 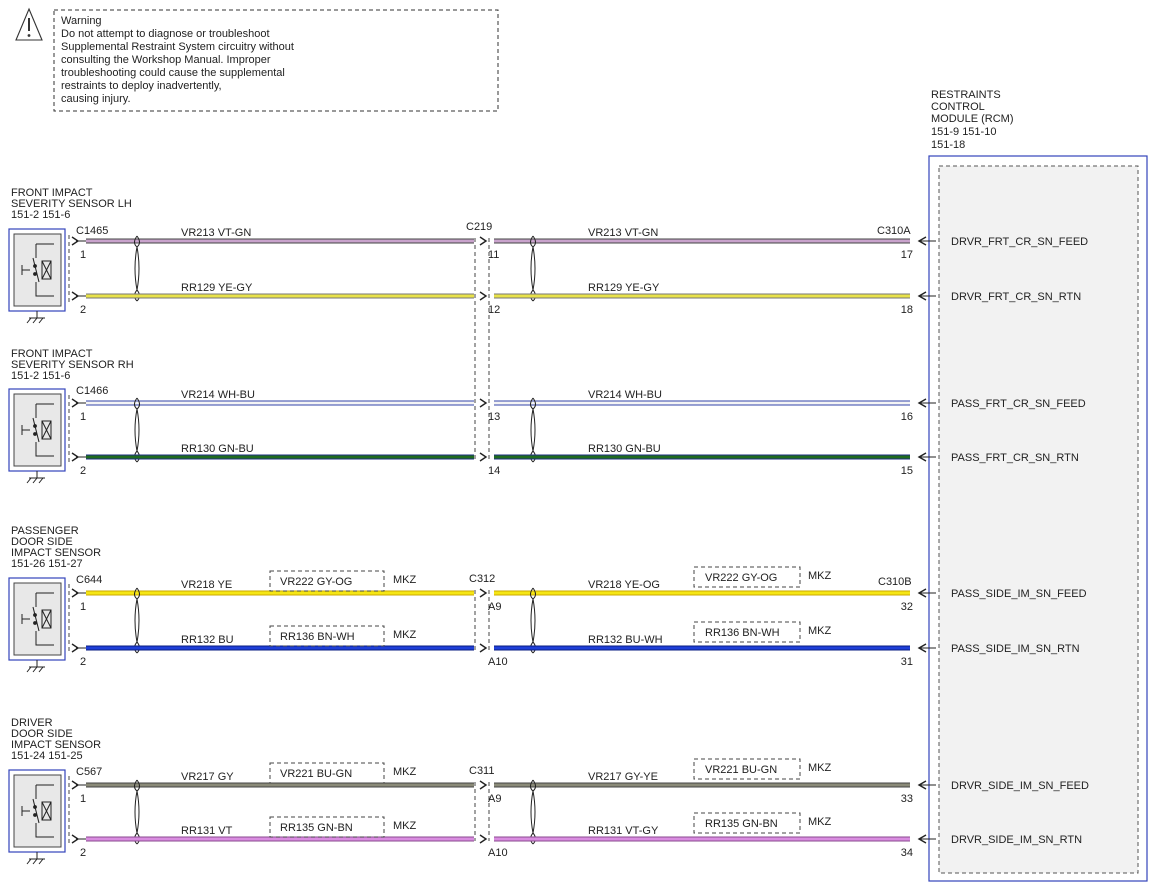 I want to click on wire-label-right: VR214 WH-BU, so click(x=625, y=395).